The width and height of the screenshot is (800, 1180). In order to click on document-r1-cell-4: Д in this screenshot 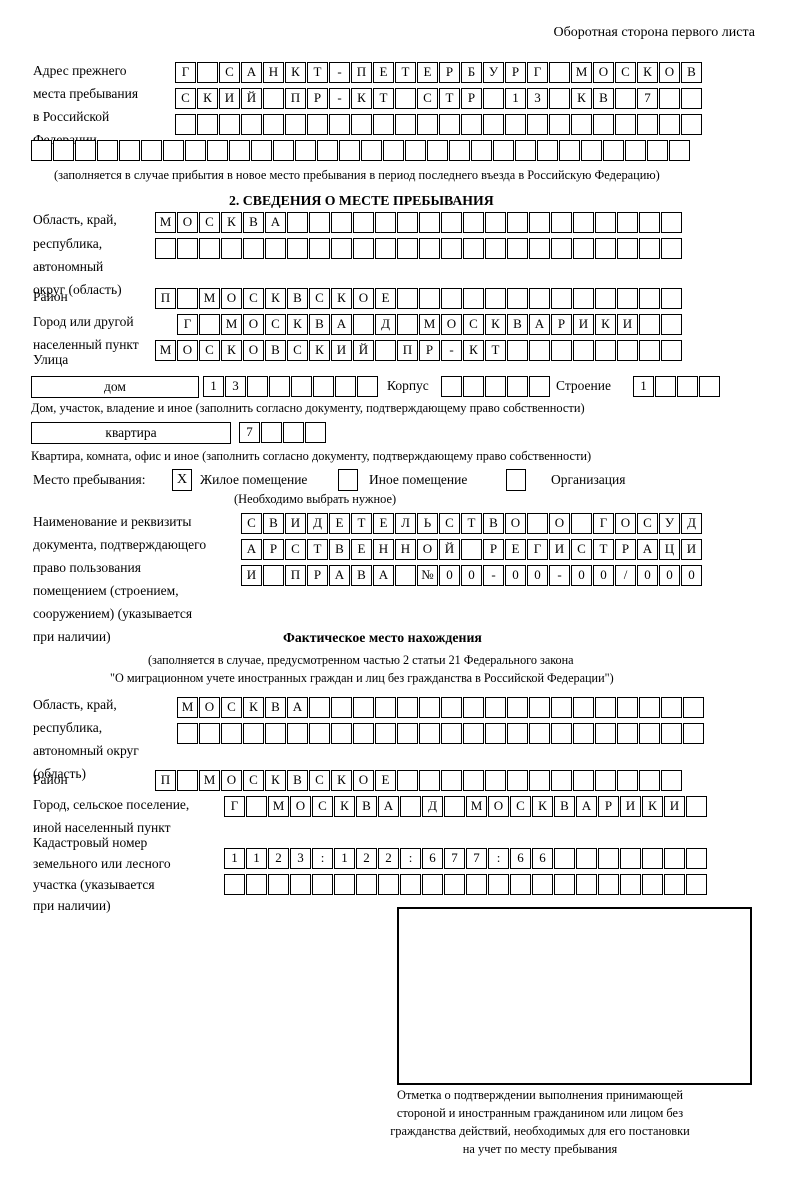, I will do `click(317, 523)`.